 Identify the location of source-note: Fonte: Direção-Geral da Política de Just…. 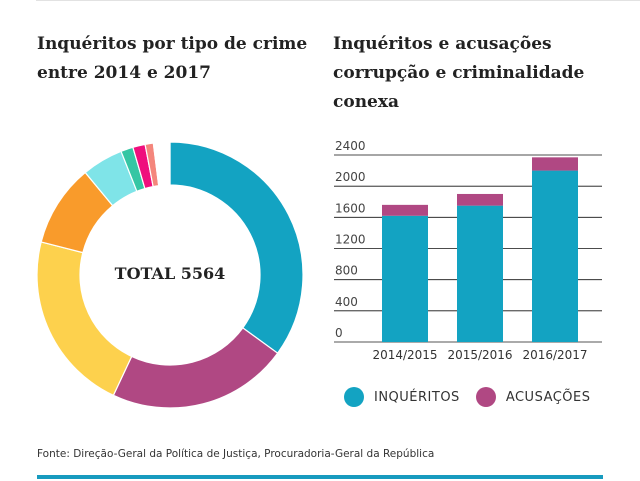
(236, 454).